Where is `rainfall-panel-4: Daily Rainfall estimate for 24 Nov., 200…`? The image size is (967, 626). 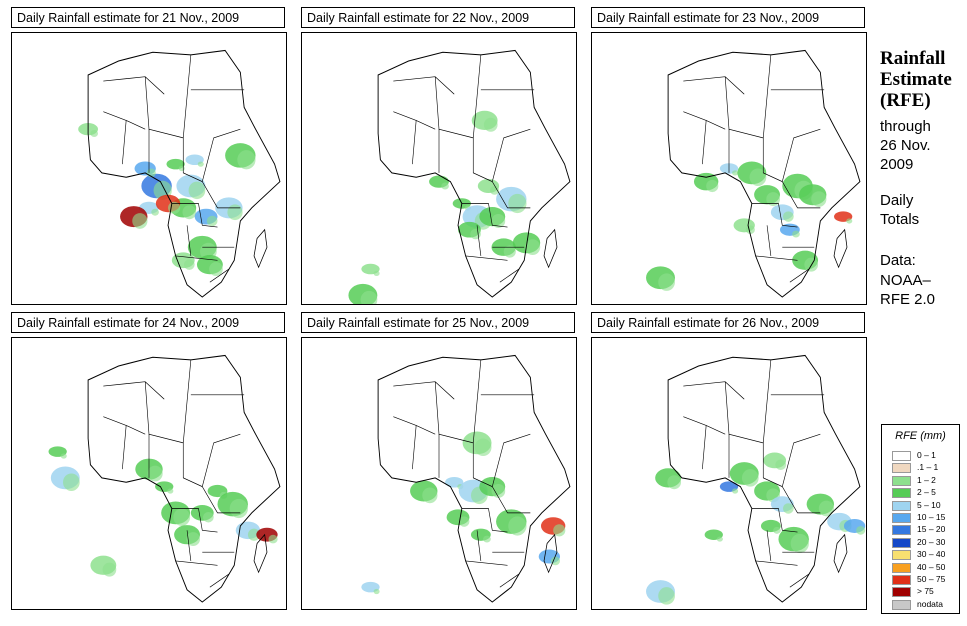
rainfall-panel-4: Daily Rainfall estimate for 24 Nov., 200… is located at coordinates (149, 461).